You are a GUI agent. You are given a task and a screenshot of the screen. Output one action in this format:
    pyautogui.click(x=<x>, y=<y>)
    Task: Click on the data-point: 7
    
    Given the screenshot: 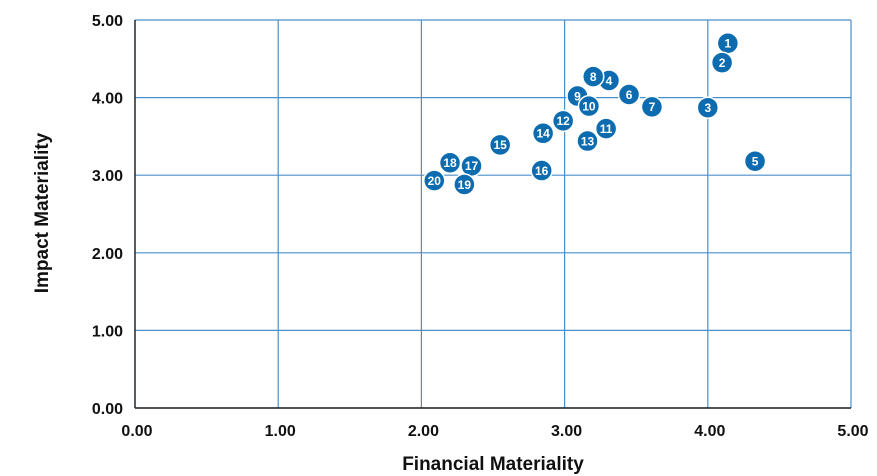 What is the action you would take?
    pyautogui.click(x=652, y=107)
    